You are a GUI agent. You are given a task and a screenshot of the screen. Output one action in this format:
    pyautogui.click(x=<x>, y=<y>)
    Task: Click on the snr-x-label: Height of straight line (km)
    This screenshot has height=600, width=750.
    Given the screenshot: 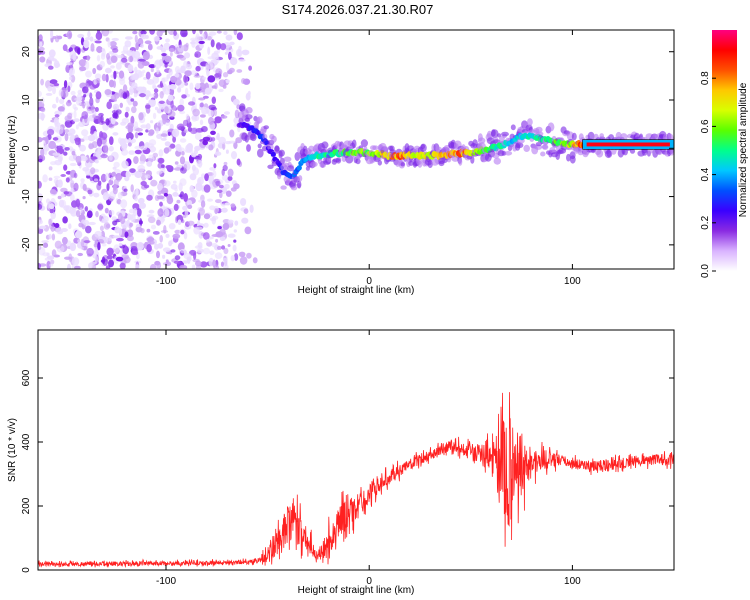 What is the action you would take?
    pyautogui.click(x=356, y=590)
    